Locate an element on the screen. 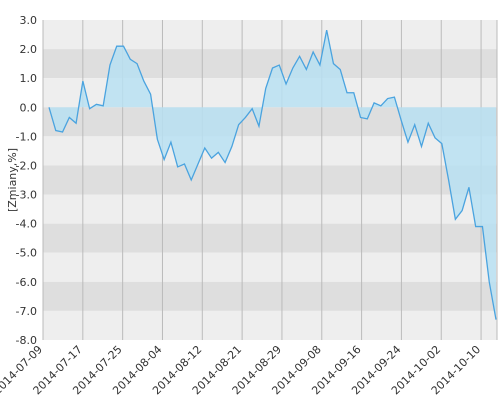 The image size is (500, 400). y-tick-label: -6.0 is located at coordinates (26, 282).